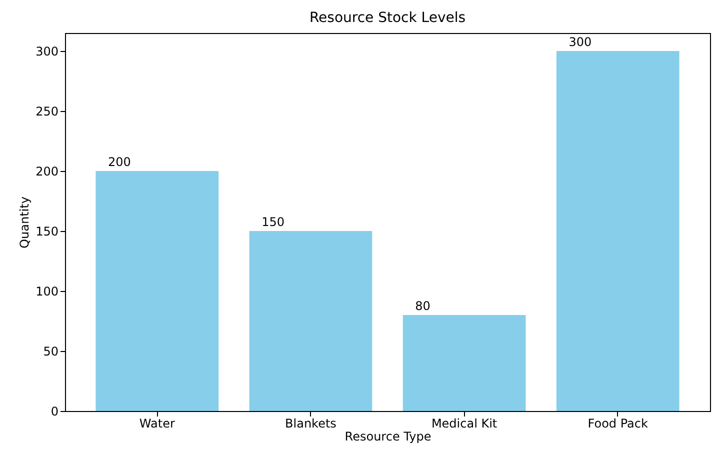  I want to click on y-tick-label: 200, so click(47, 171).